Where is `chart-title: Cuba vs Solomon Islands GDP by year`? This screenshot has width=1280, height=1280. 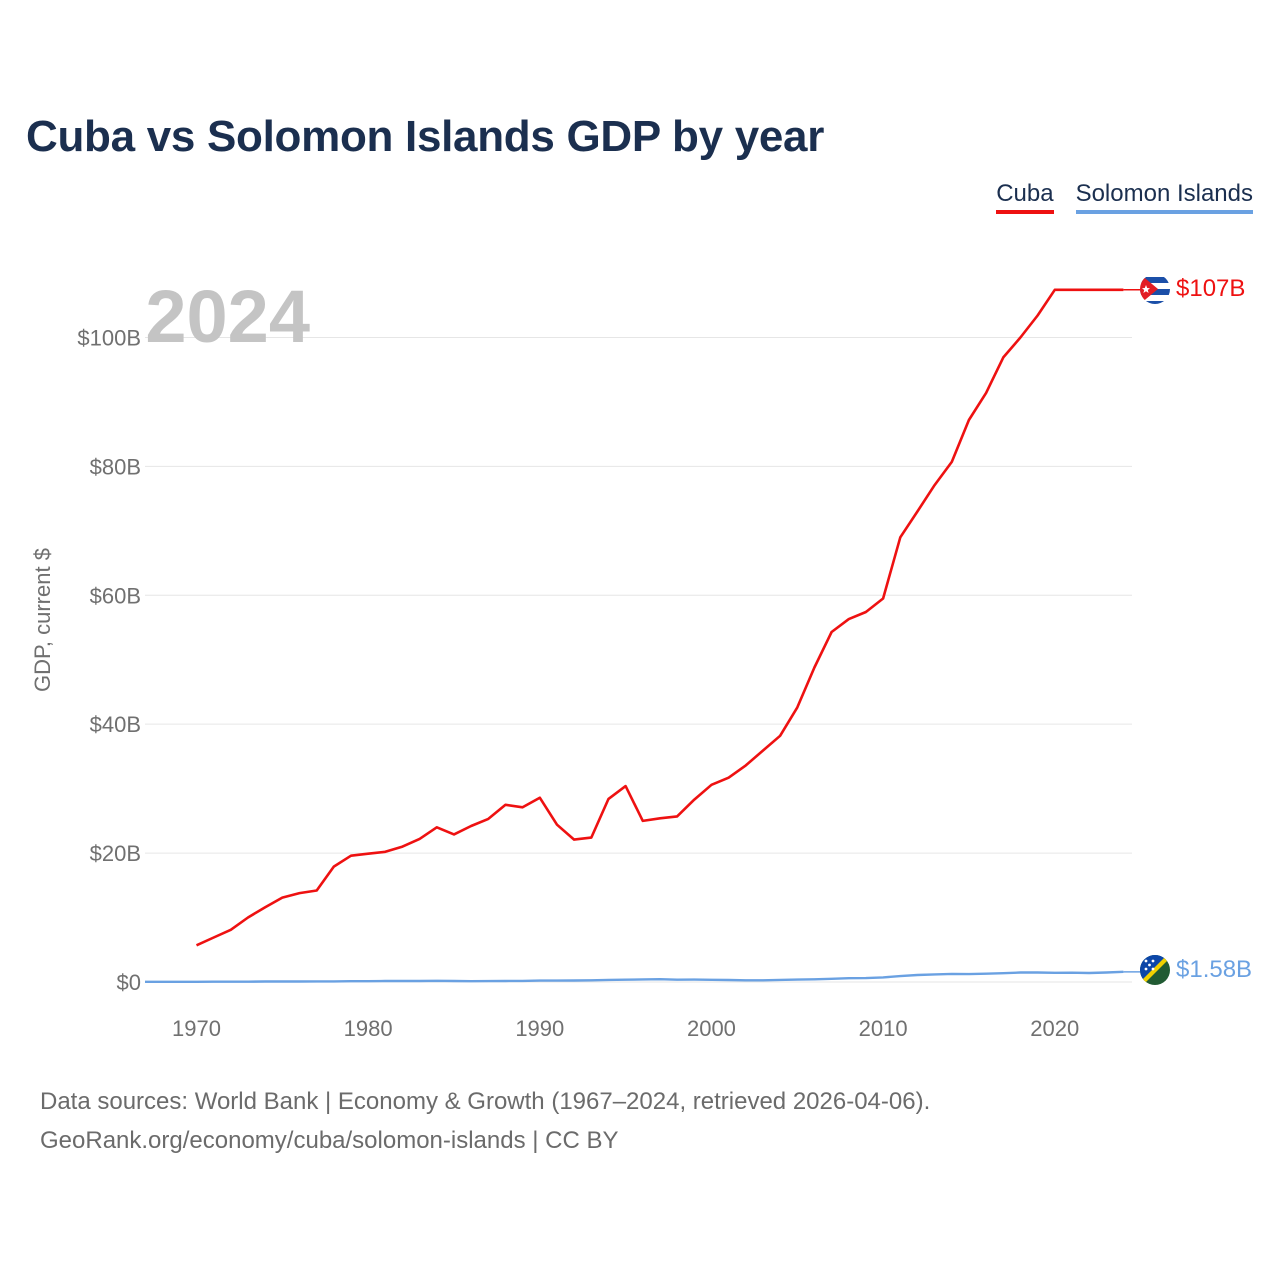 chart-title: Cuba vs Solomon Islands GDP by year is located at coordinates (425, 136).